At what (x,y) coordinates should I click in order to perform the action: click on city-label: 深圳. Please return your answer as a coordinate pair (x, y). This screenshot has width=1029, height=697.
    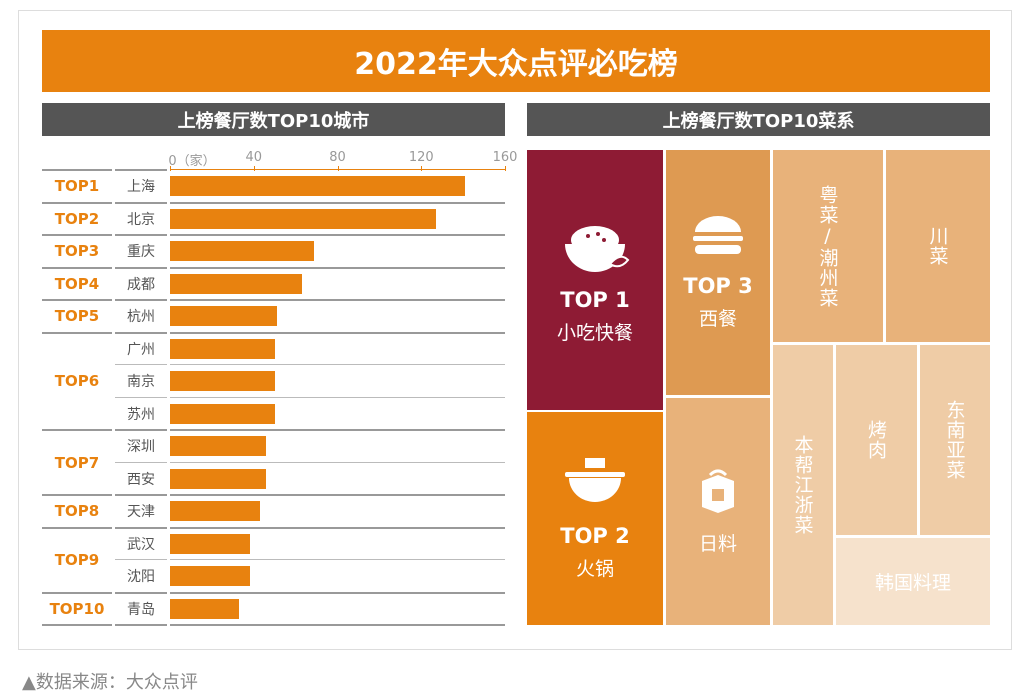
    Looking at the image, I should click on (141, 447).